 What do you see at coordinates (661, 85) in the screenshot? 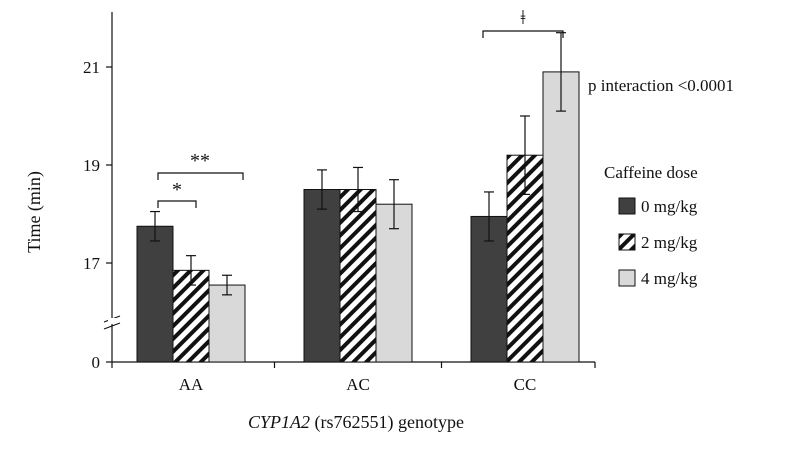
I see `interaction-annotation: p interaction <0.0001` at bounding box center [661, 85].